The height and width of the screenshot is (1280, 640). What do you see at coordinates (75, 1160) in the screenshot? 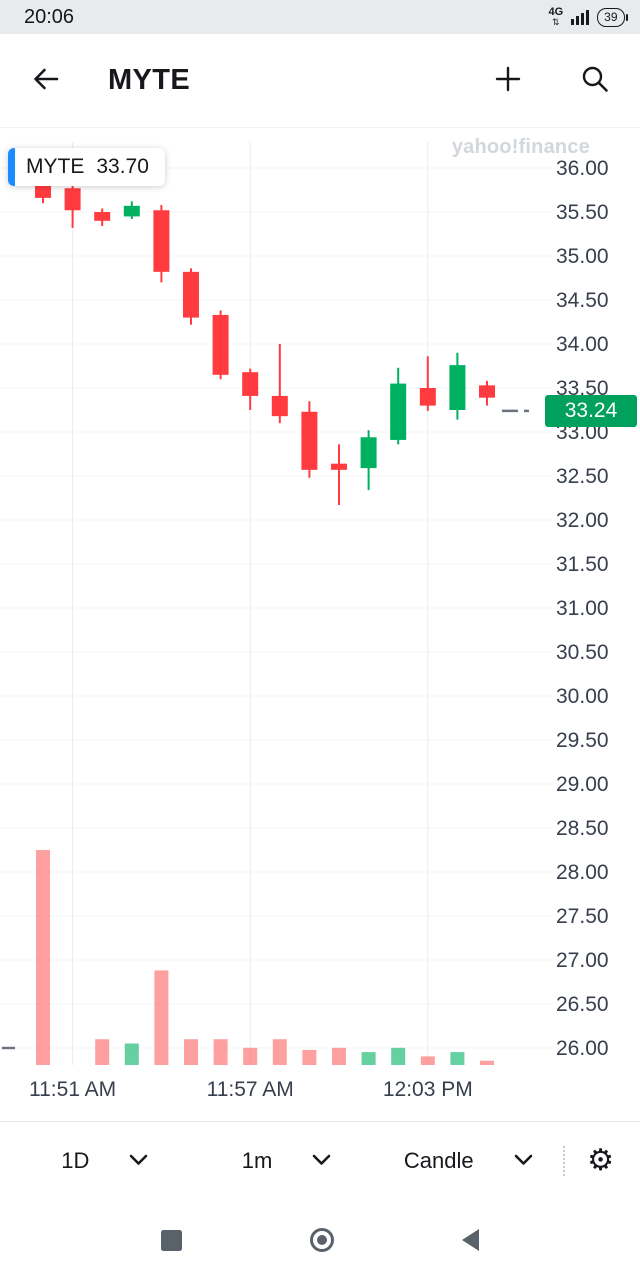
I see `range-label: 1D` at bounding box center [75, 1160].